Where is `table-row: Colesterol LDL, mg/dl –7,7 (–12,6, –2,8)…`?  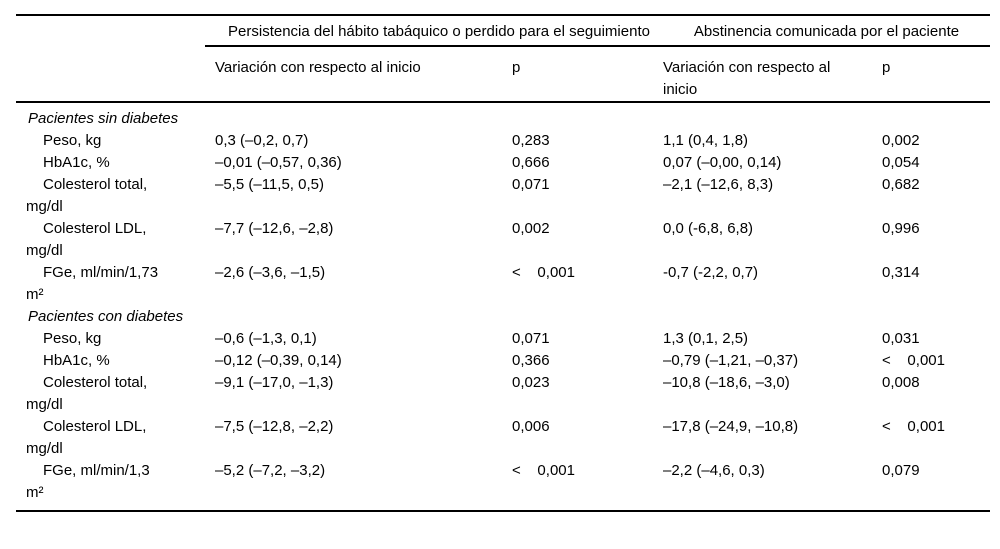
table-row: Colesterol LDL, mg/dl –7,7 (–12,6, –2,8)… is located at coordinates (503, 240).